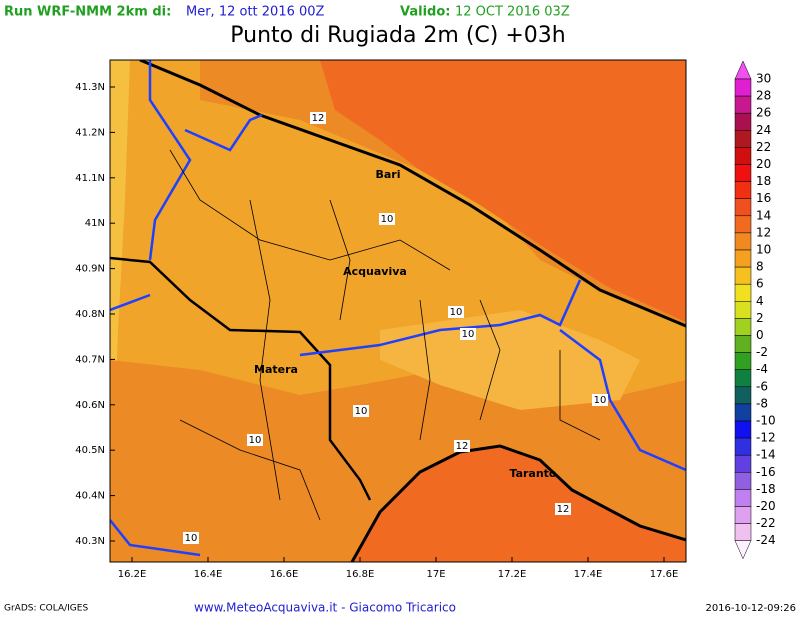 This screenshot has height=622, width=800. What do you see at coordinates (512, 574) in the screenshot?
I see `lon-label: 17.2E` at bounding box center [512, 574].